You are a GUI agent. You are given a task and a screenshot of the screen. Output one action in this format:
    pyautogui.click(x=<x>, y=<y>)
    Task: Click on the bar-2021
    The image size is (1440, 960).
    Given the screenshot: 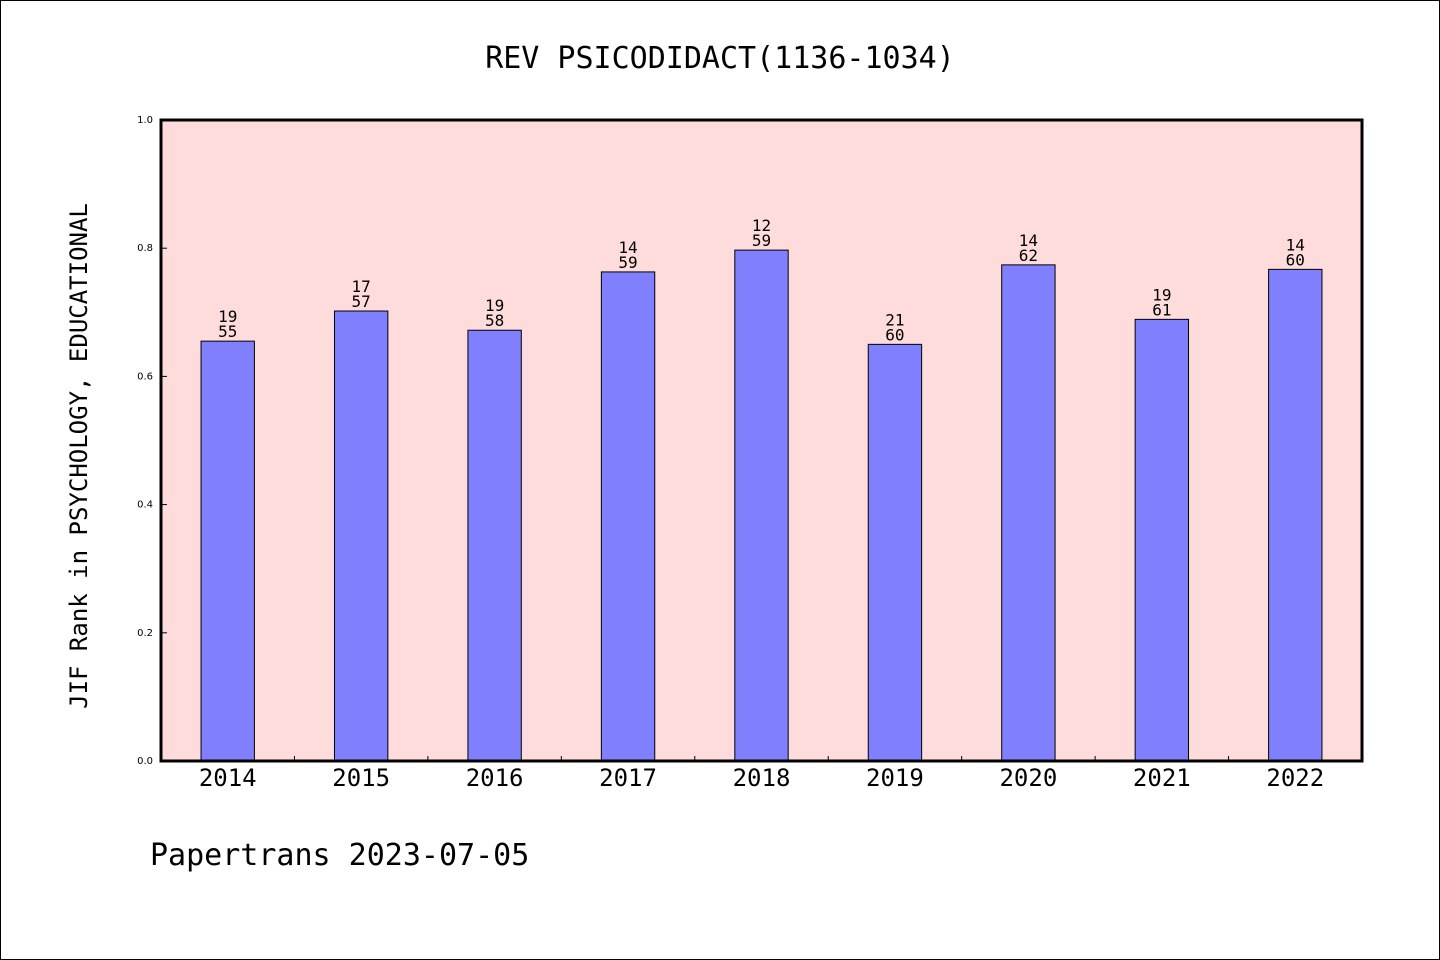 What is the action you would take?
    pyautogui.click(x=1162, y=540)
    